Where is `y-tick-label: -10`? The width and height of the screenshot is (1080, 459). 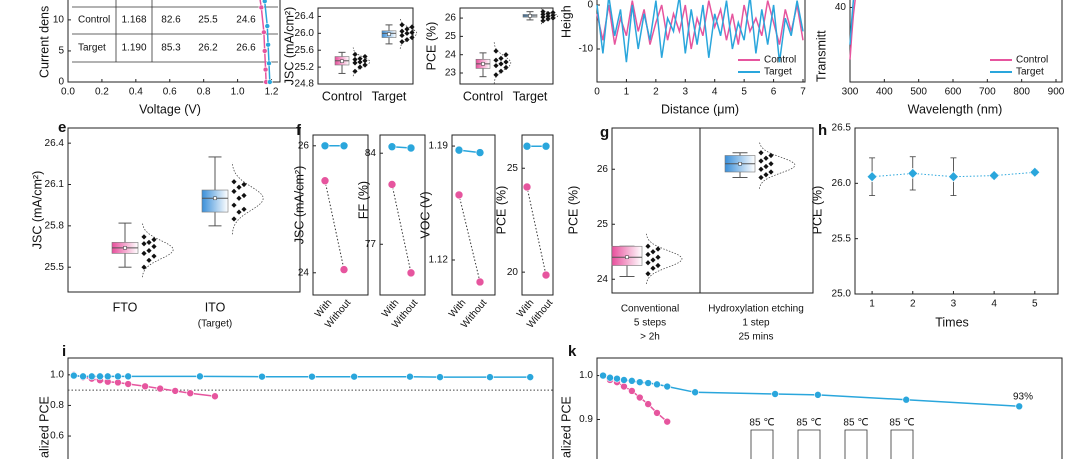 y-tick-label: -10 is located at coordinates (586, 49).